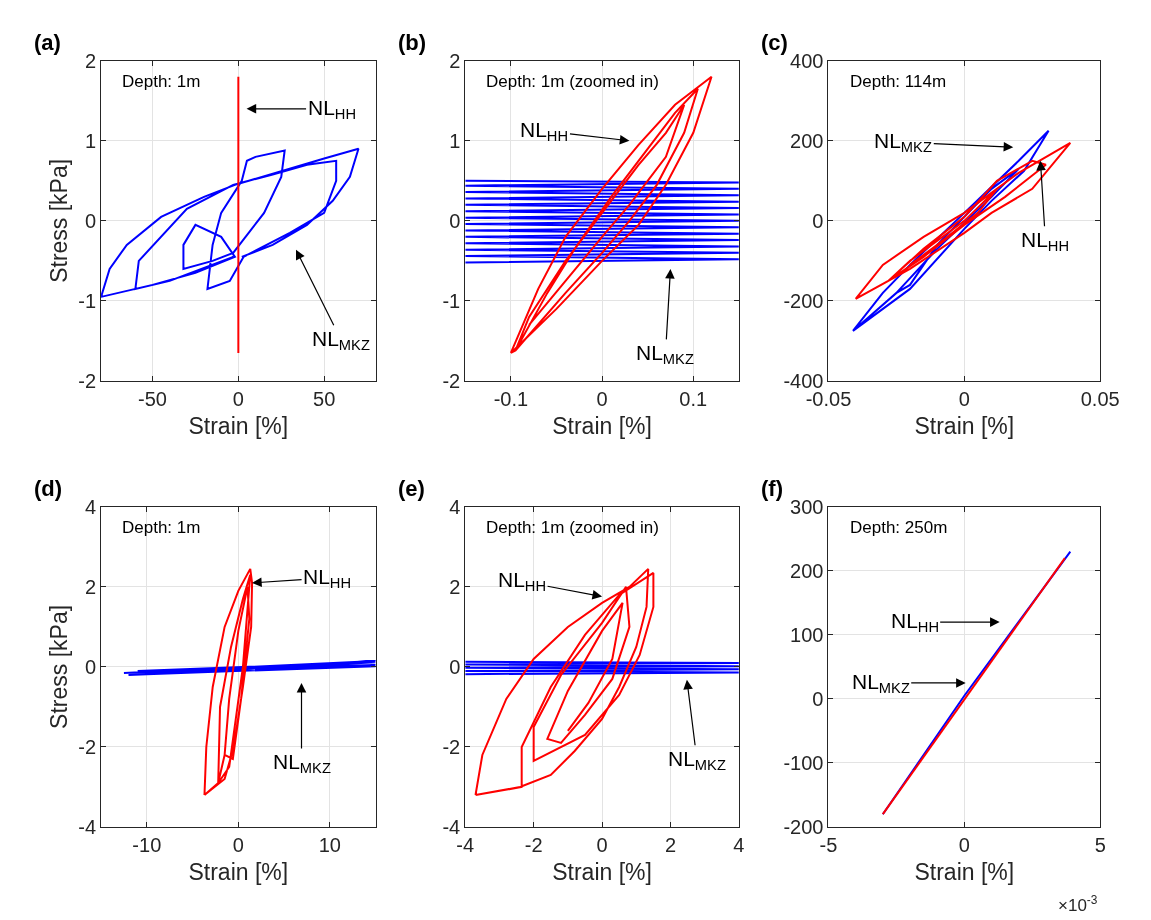 The image size is (1151, 920). Describe the element at coordinates (147, 845) in the screenshot. I see `x-tick-label: -10` at that location.